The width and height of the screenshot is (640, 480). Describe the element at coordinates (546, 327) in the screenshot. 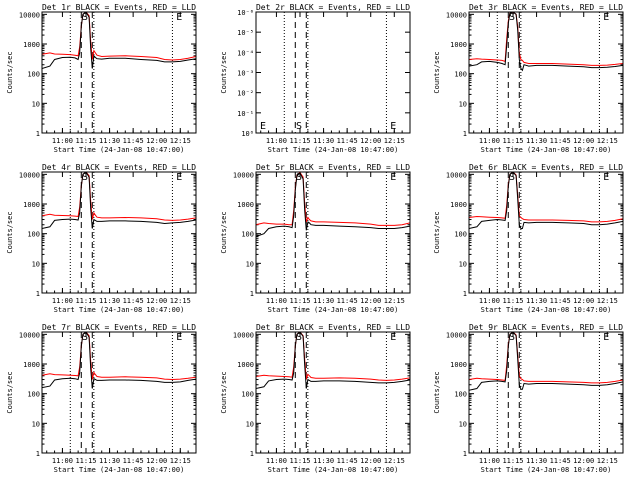

I see `chart-title: Det 9r BLACK = Events, RED = LLD` at that location.